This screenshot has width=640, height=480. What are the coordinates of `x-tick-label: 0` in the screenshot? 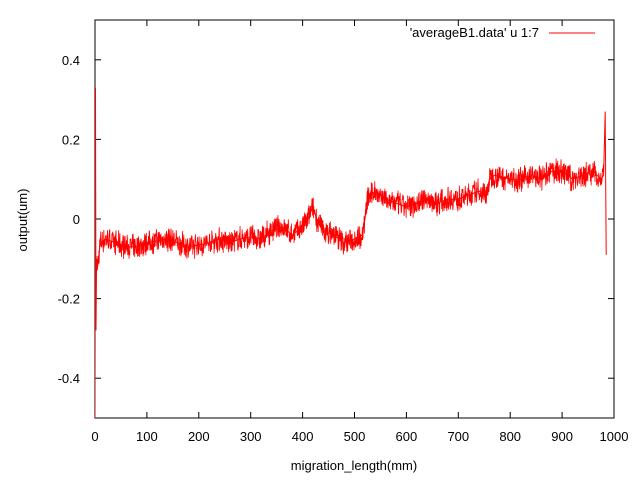 It's located at (94, 436).